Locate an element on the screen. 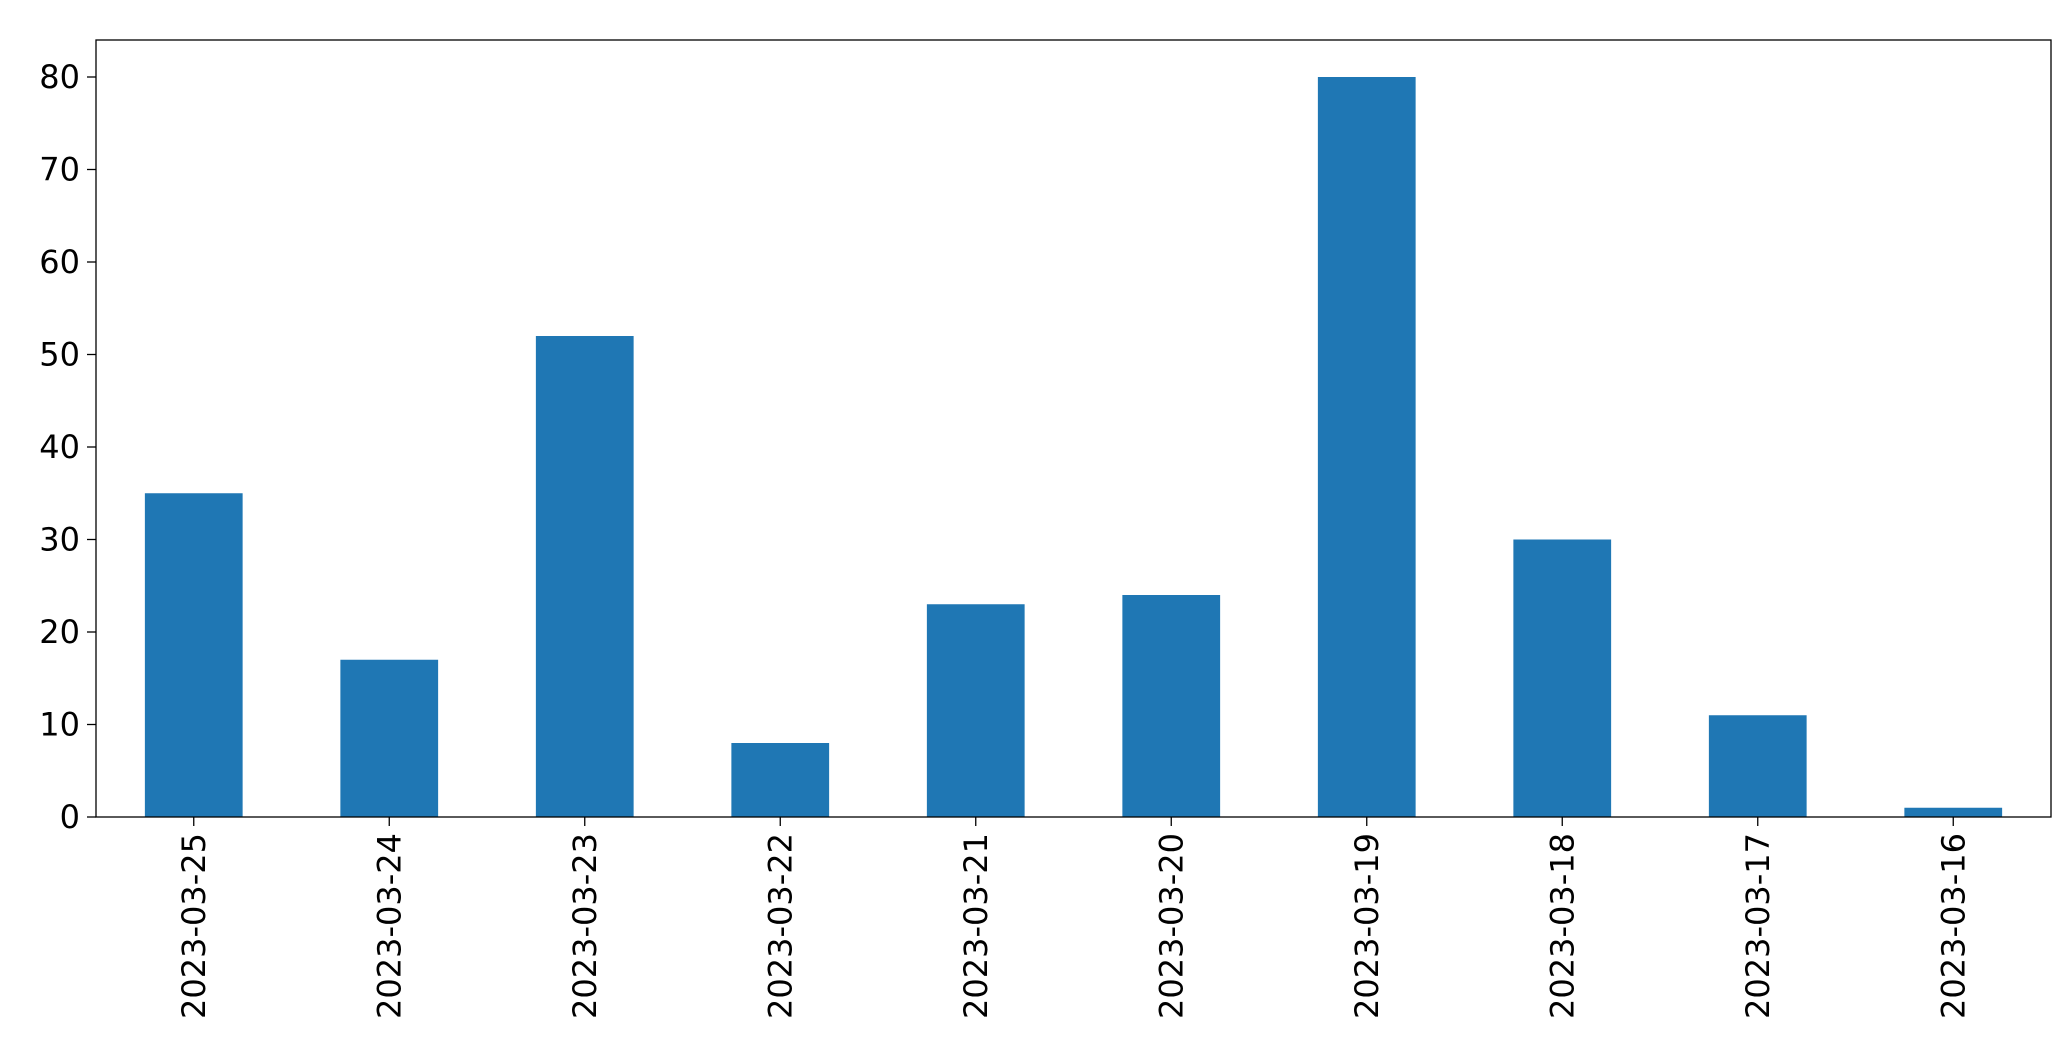 This screenshot has height=1061, width=2071. y-tick-label: 10 is located at coordinates (59, 725).